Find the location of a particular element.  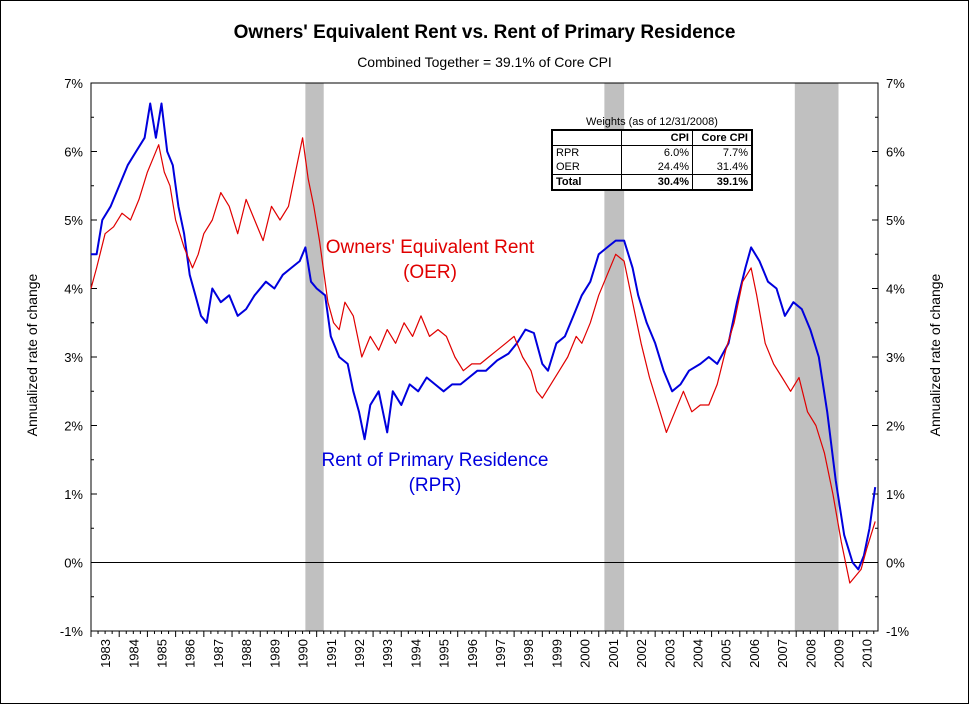

x-tick-label: 2004 is located at coordinates (697, 653).